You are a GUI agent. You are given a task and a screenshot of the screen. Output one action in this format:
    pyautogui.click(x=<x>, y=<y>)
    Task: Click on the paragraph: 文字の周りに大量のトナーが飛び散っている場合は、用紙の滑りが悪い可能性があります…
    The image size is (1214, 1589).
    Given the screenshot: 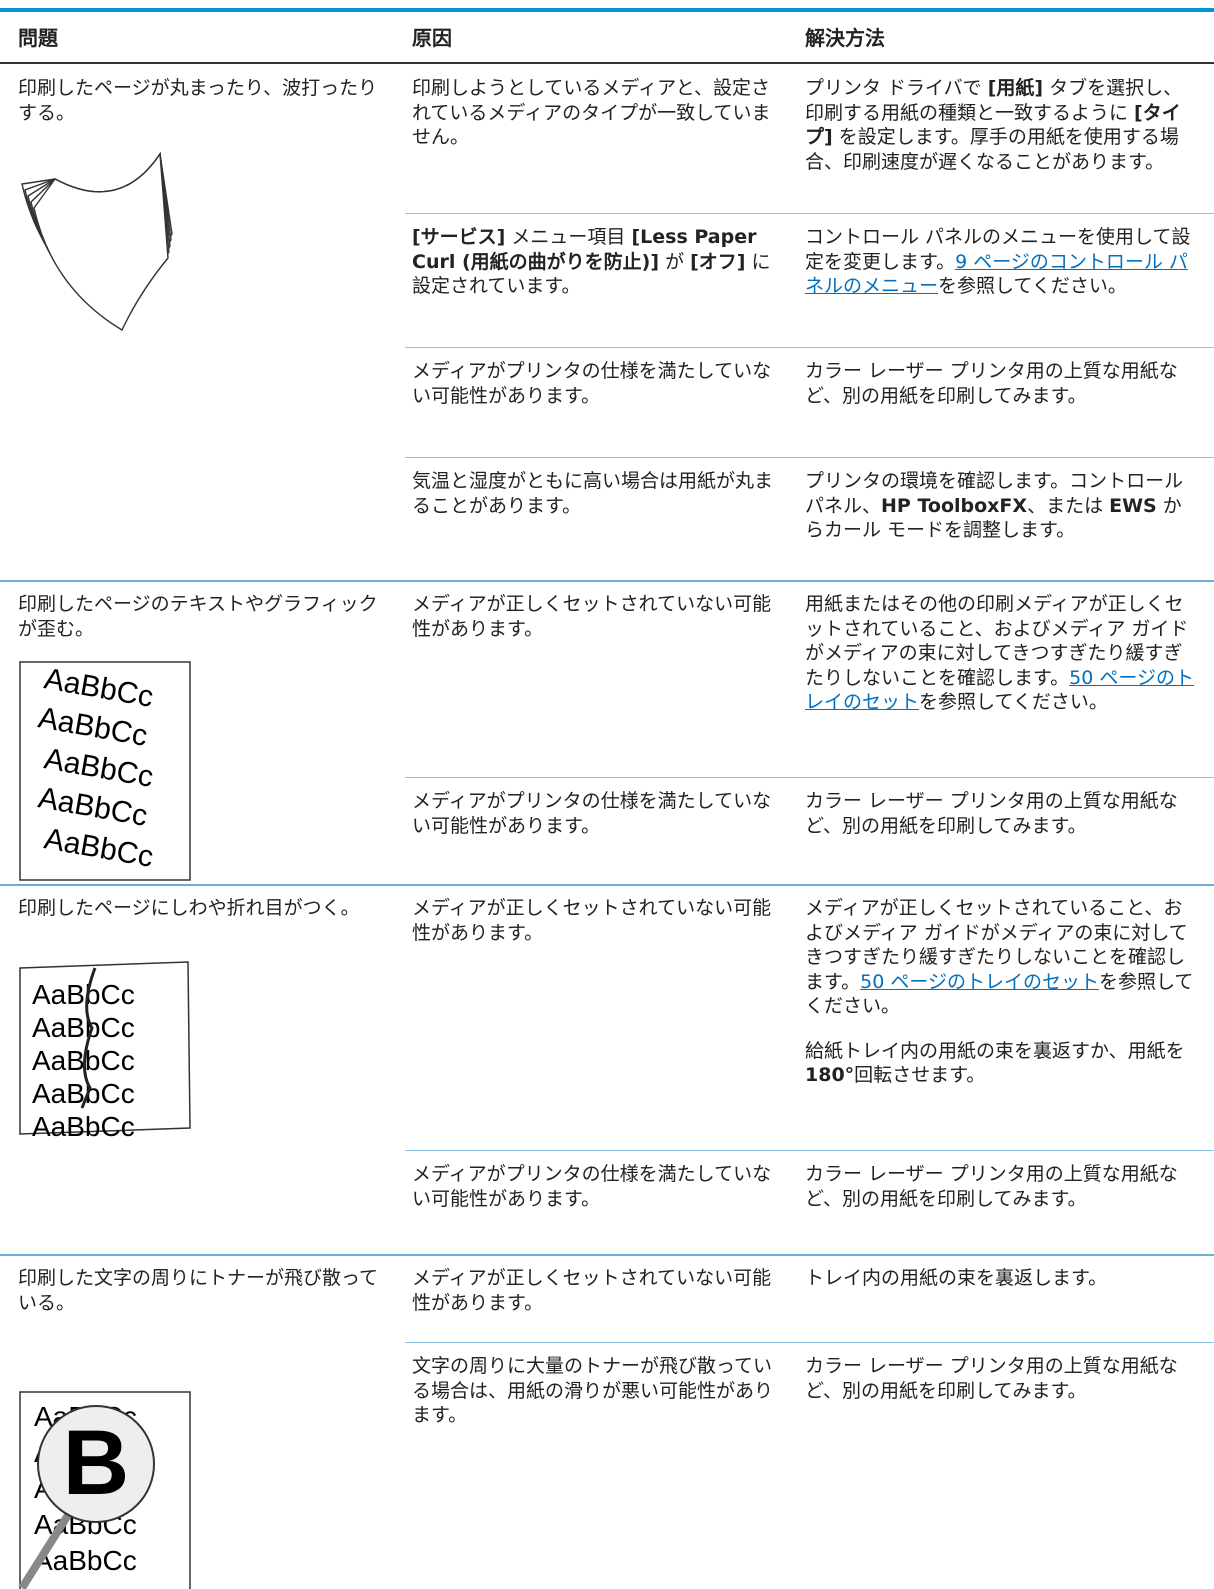 What is the action you would take?
    pyautogui.click(x=597, y=1391)
    